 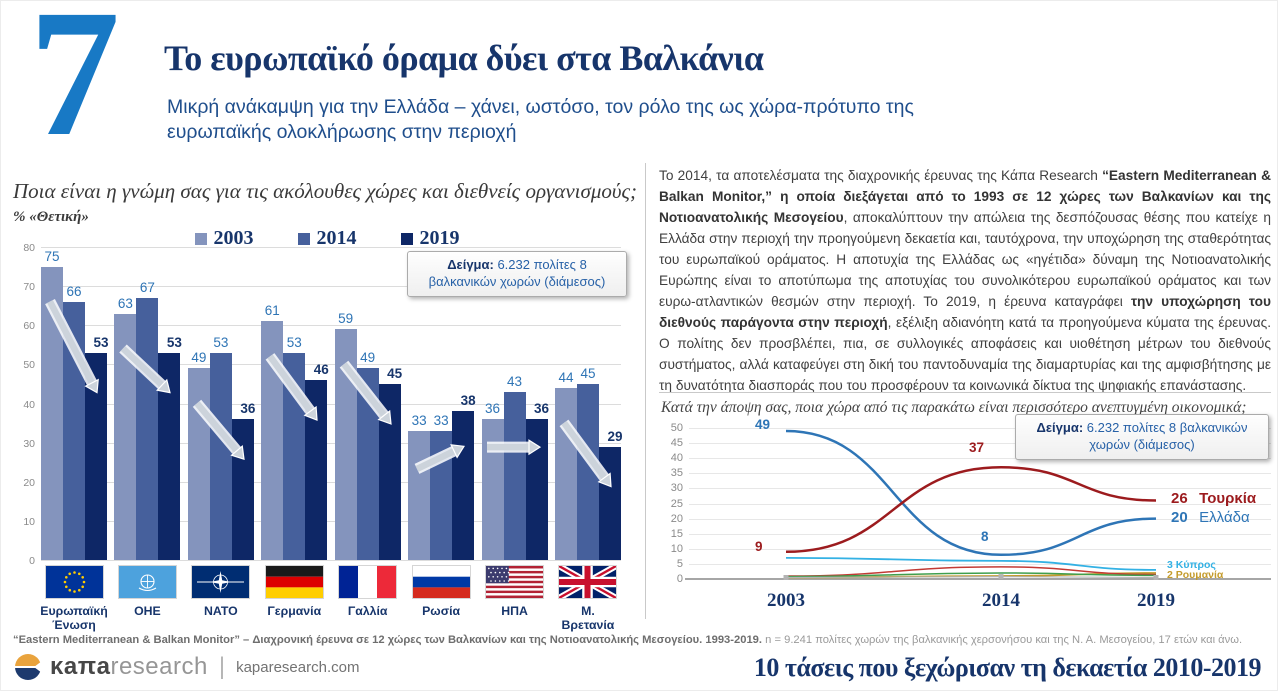 I want to click on bar-group-2: 49 53 36, so click(x=221, y=403).